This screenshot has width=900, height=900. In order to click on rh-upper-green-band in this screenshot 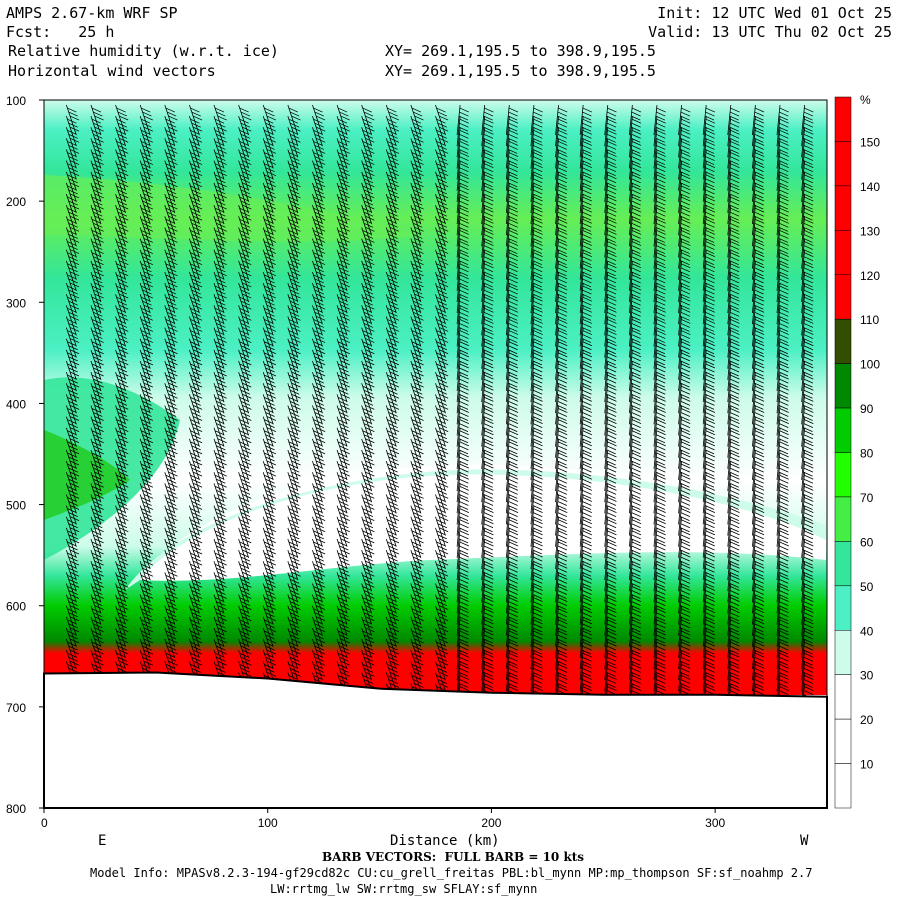, I will do `click(232, 208)`.